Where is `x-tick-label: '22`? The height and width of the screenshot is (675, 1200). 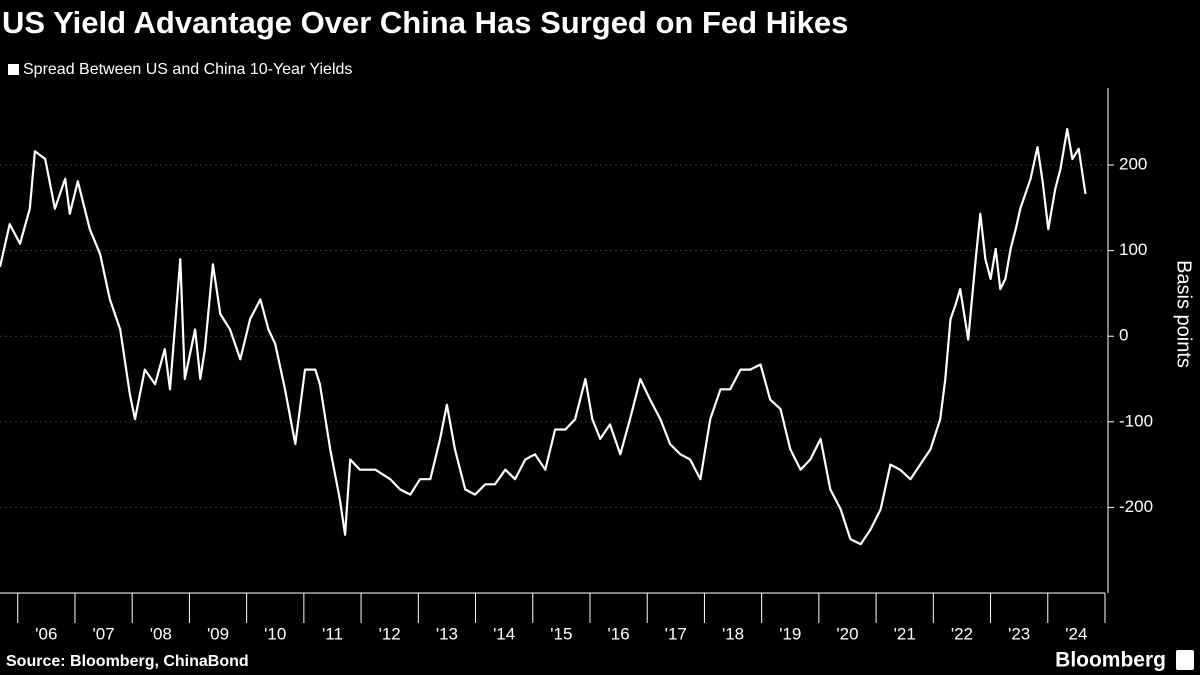 x-tick-label: '22 is located at coordinates (962, 633).